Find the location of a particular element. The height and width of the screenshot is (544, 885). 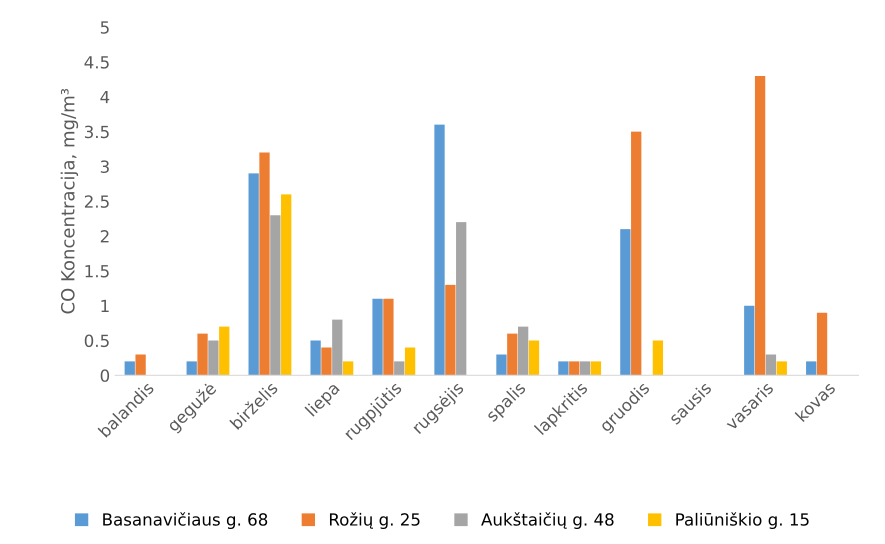

y-tick-label: 0 is located at coordinates (105, 375).